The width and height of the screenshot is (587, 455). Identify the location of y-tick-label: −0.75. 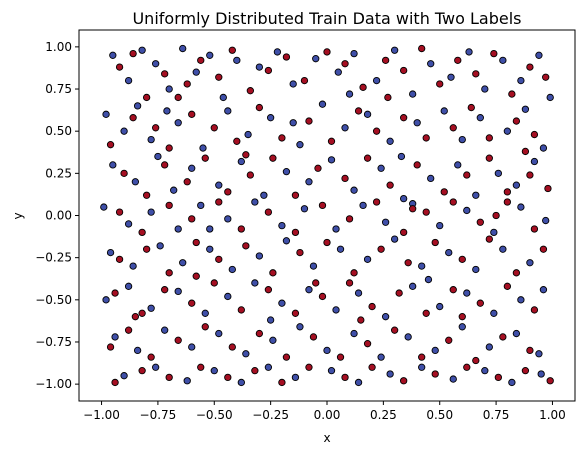
(53, 342).